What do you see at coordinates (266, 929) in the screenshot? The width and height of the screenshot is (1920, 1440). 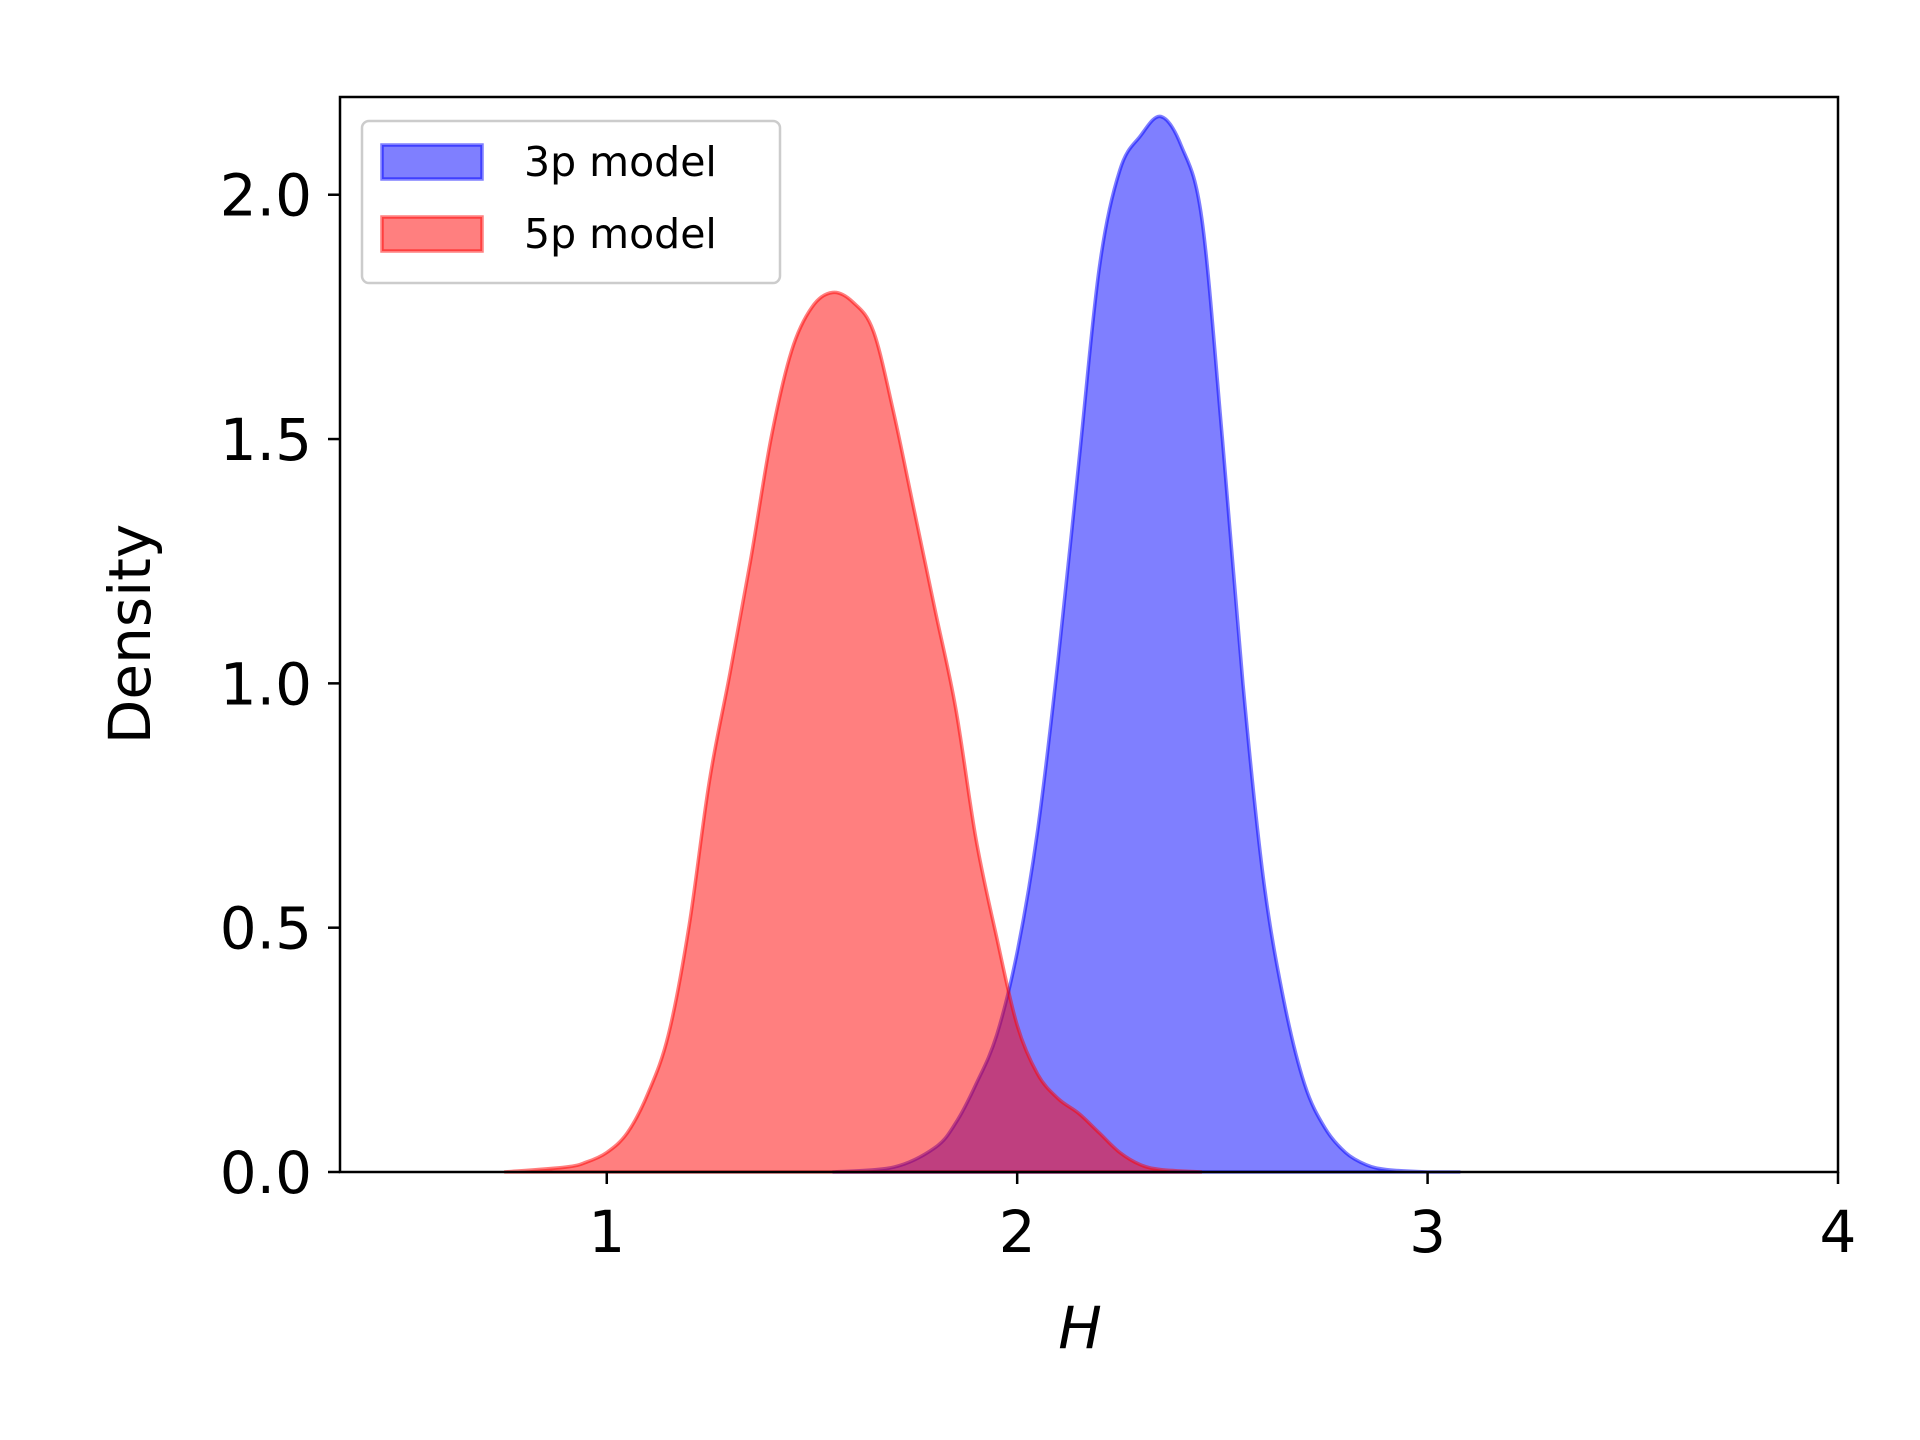 I see `y-tick-label: 0.5` at bounding box center [266, 929].